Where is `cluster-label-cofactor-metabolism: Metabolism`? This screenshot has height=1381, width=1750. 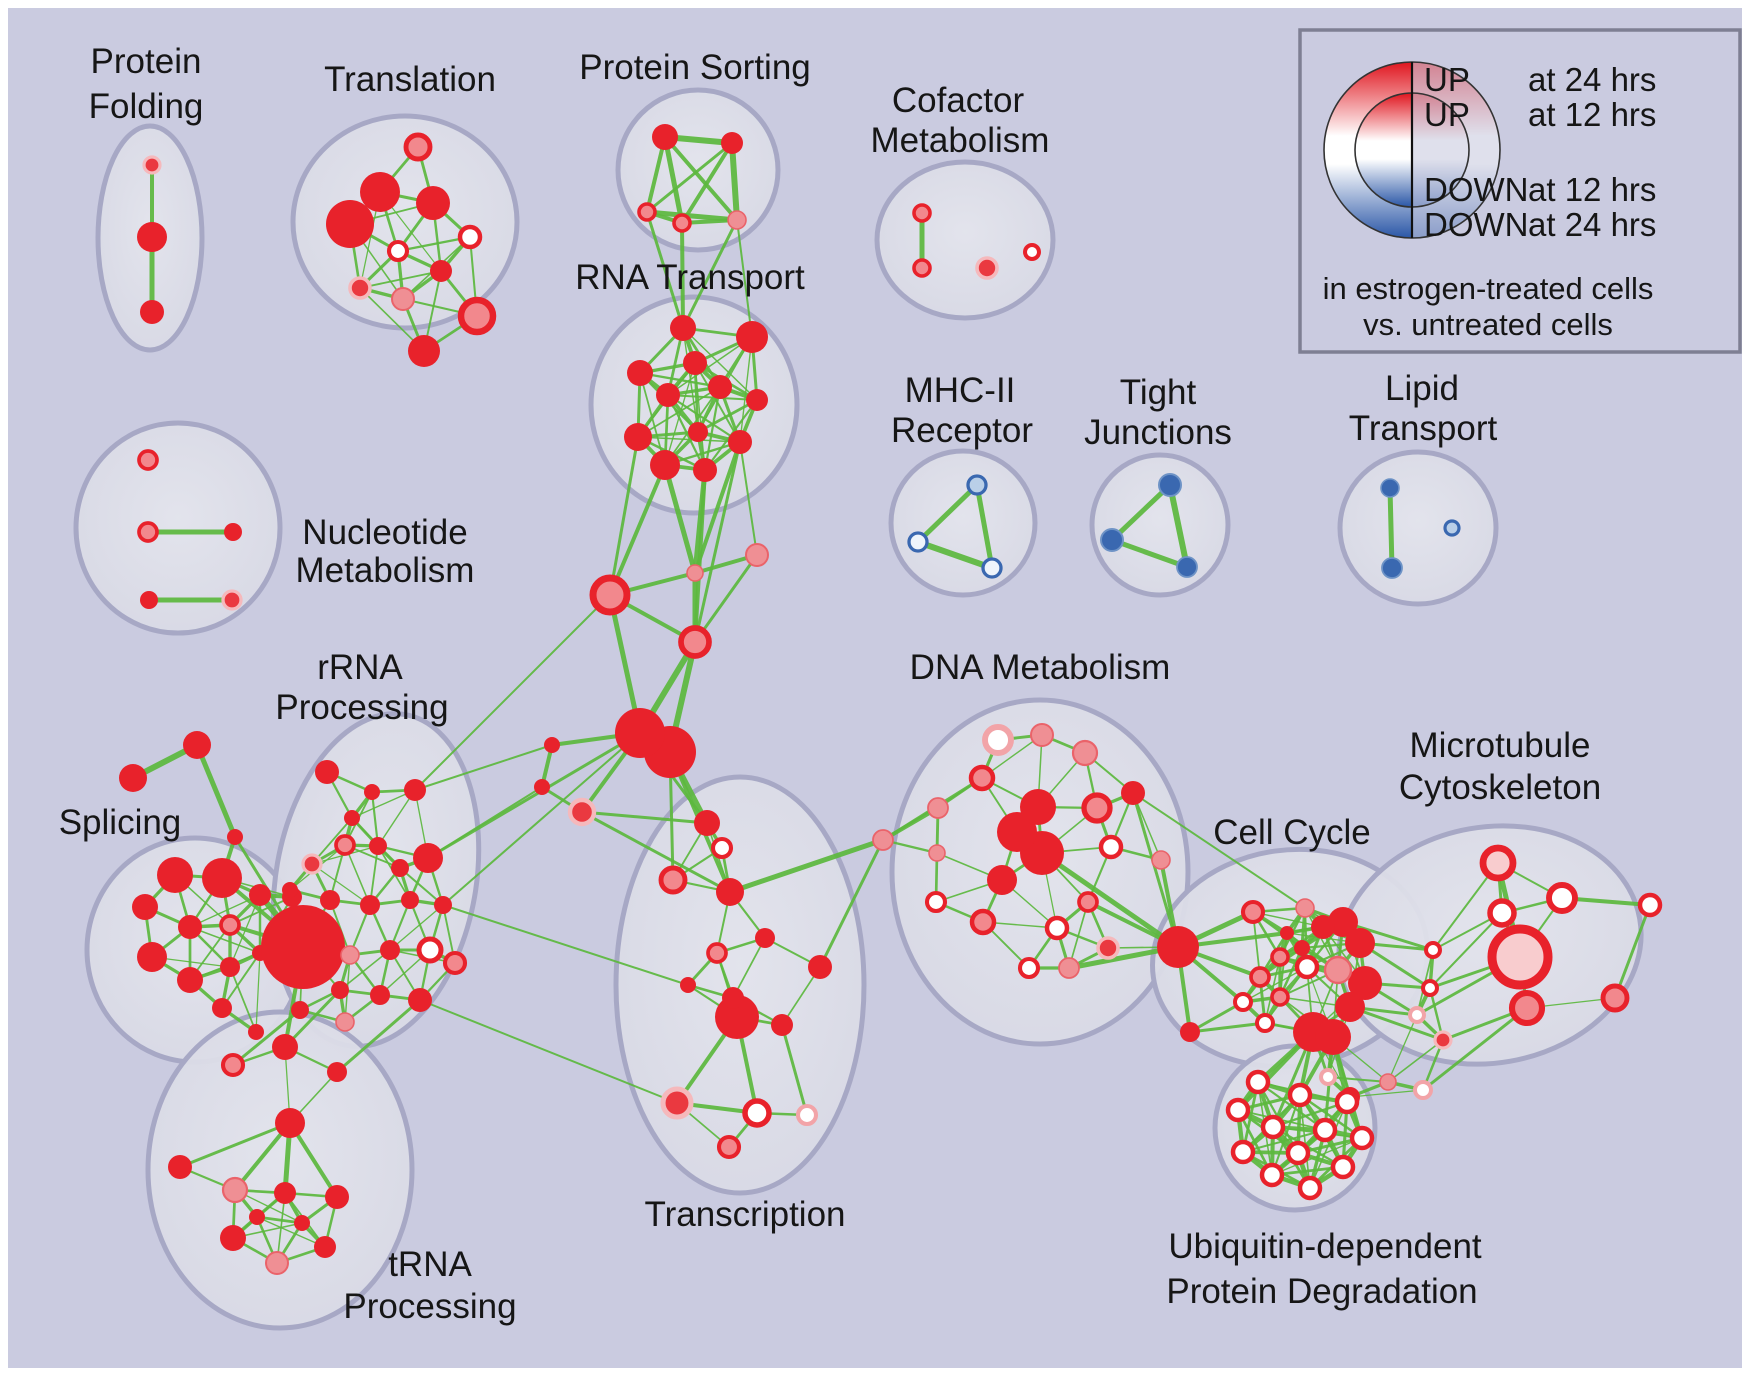 cluster-label-cofactor-metabolism: Metabolism is located at coordinates (960, 140).